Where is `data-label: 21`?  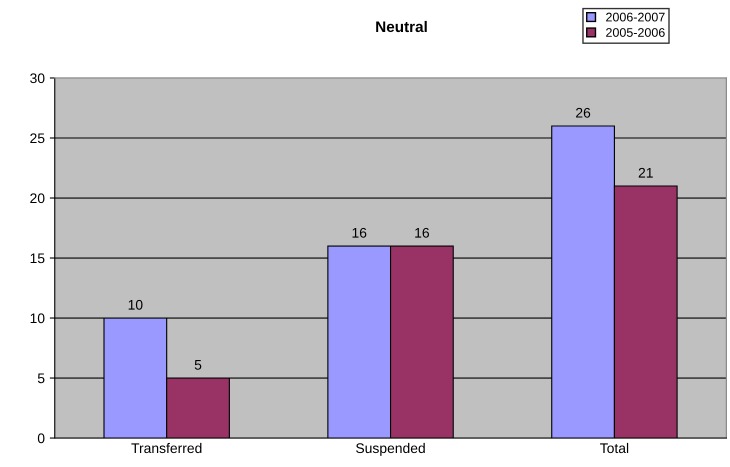
data-label: 21 is located at coordinates (645, 173).